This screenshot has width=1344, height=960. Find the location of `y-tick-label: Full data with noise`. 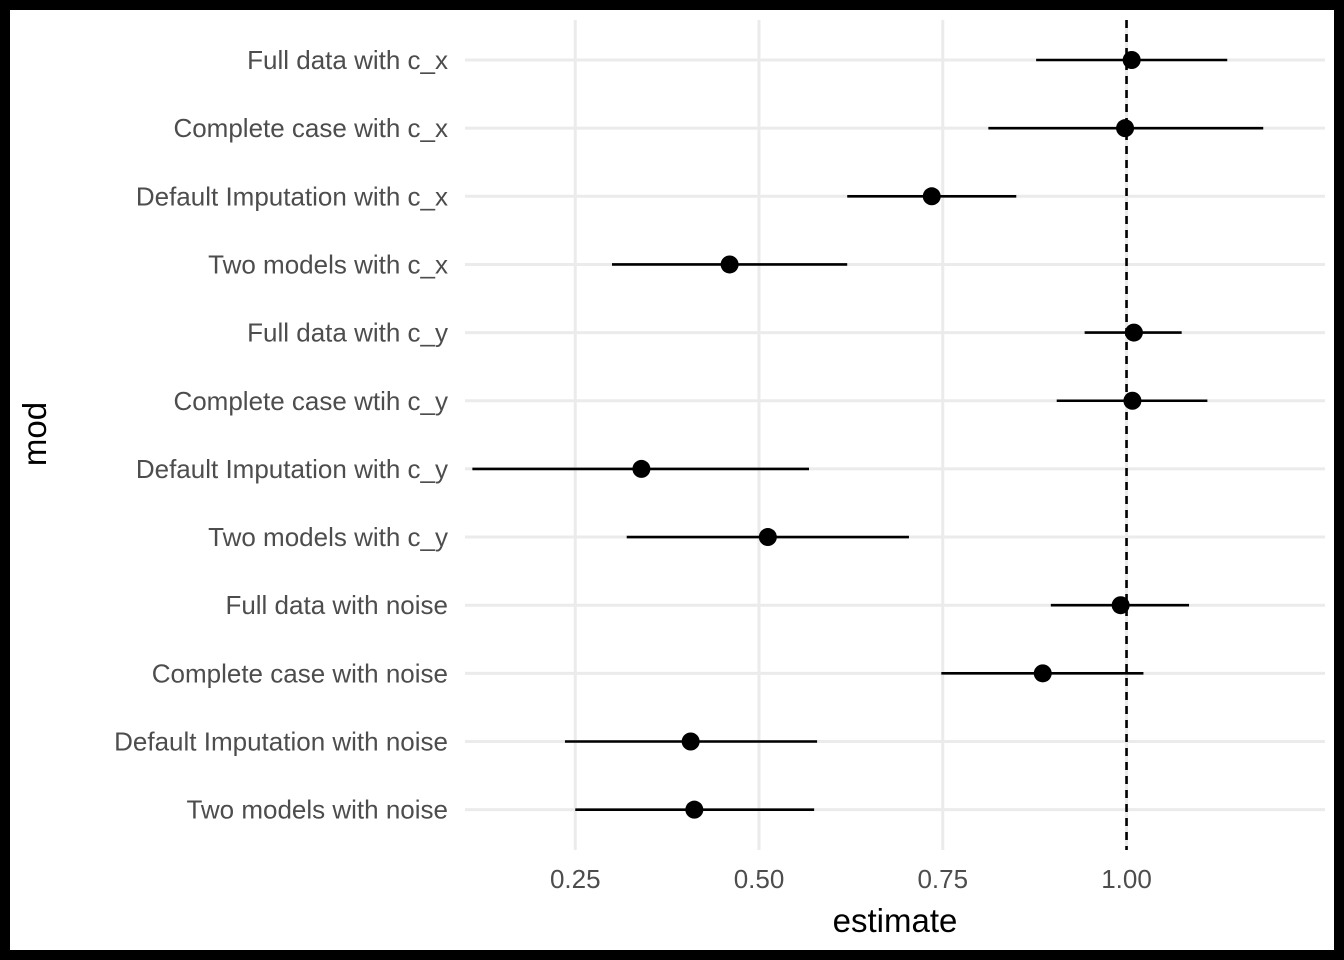

y-tick-label: Full data with noise is located at coordinates (336, 605).